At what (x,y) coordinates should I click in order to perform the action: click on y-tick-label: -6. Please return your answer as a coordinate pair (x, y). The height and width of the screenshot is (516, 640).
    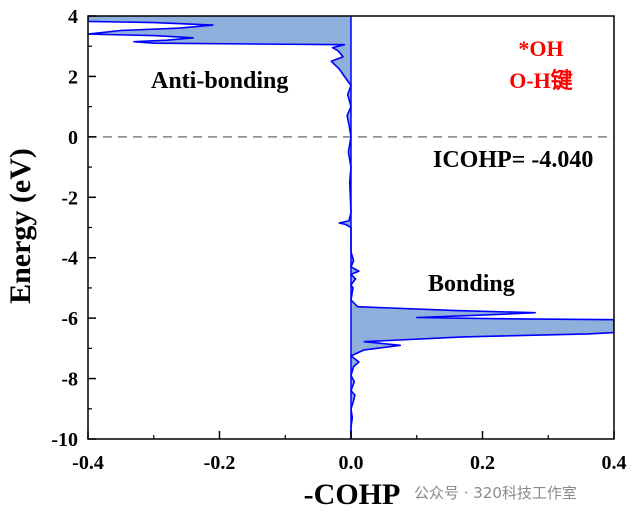
    Looking at the image, I should click on (69, 319).